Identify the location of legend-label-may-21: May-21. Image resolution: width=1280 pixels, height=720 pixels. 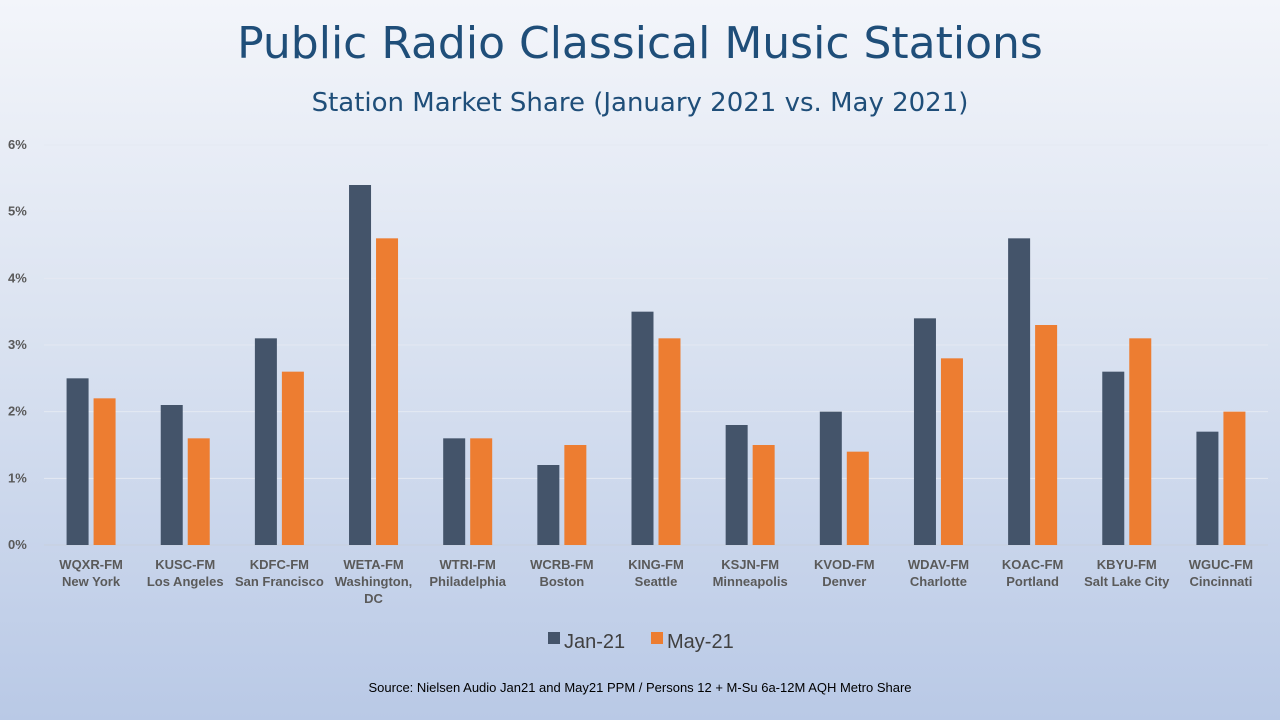
(700, 642).